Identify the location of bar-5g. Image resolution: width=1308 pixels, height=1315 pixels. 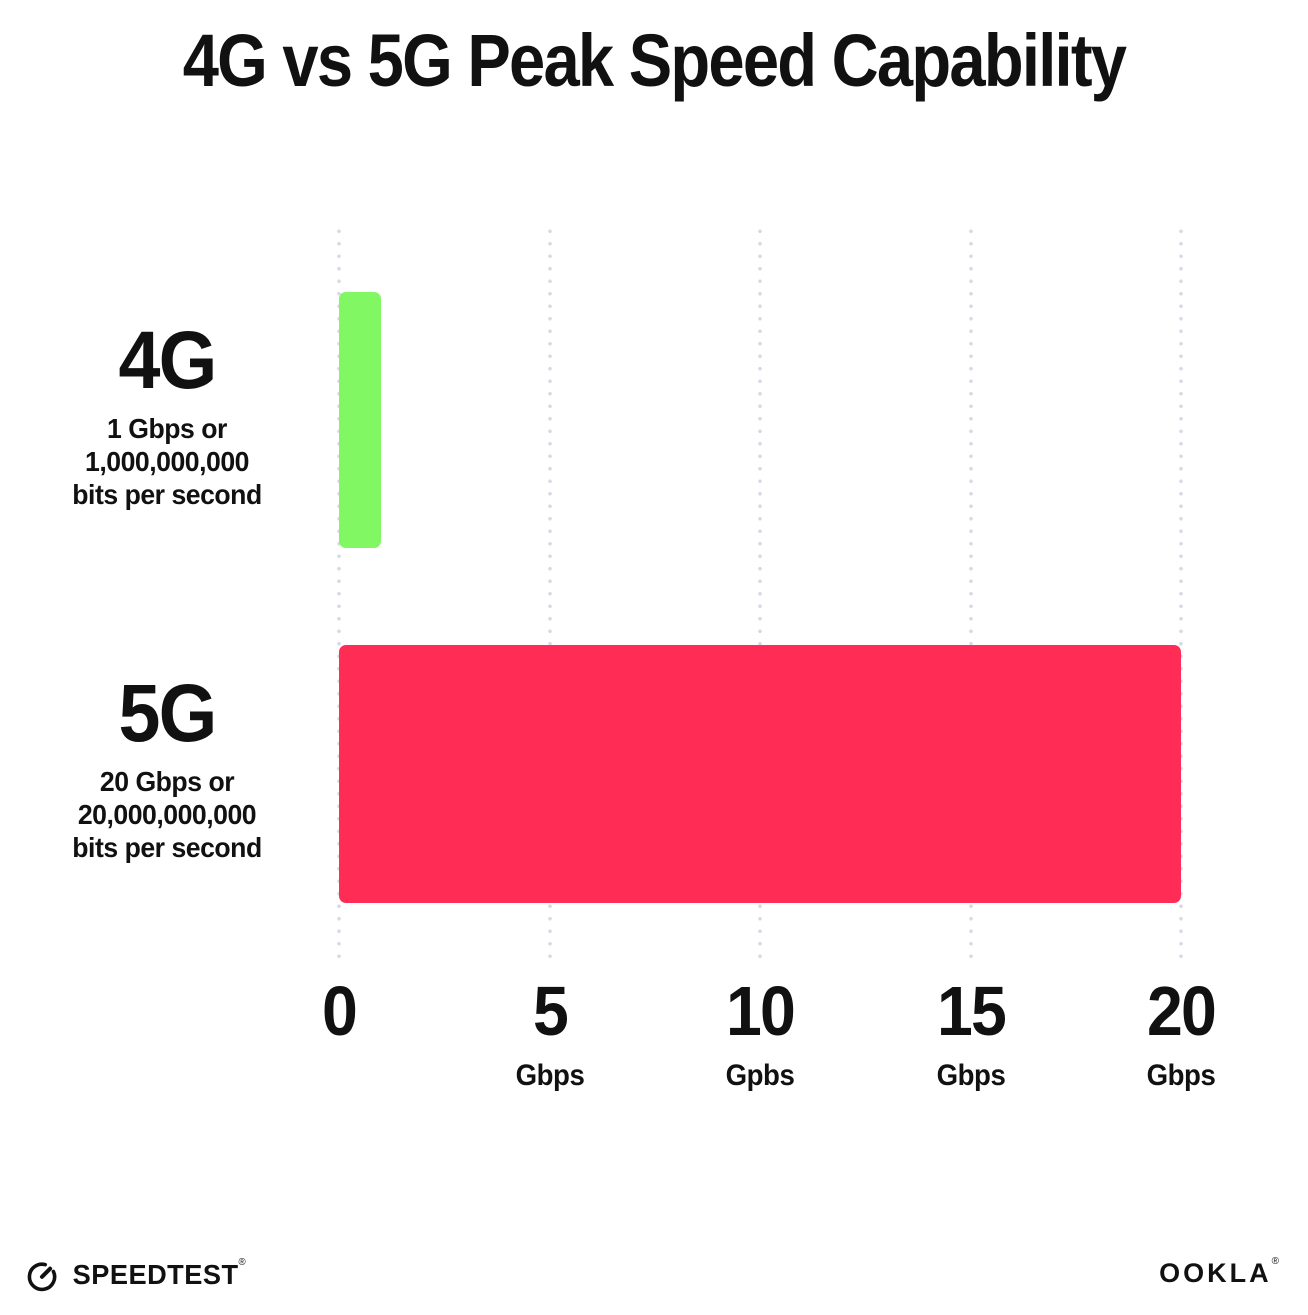
(760, 774).